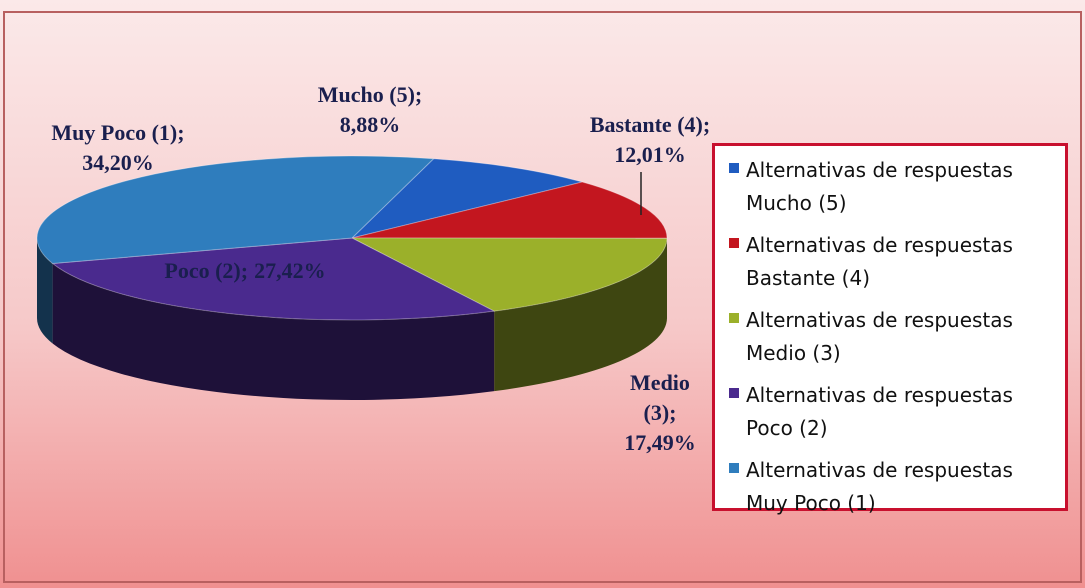 The image size is (1085, 588). Describe the element at coordinates (650, 139) in the screenshot. I see `data-label: Bastante (4); 12,01%` at that location.